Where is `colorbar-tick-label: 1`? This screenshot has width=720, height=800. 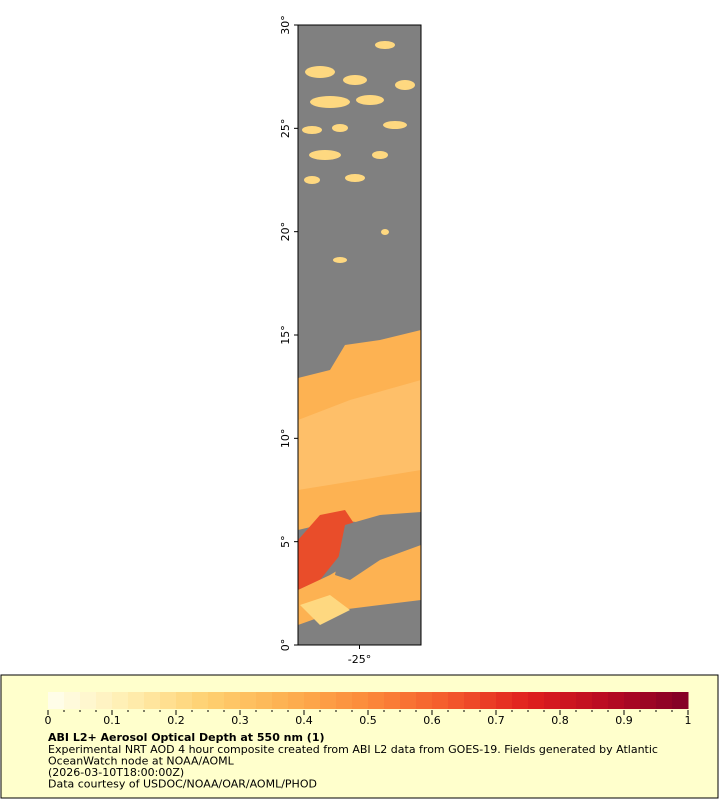 colorbar-tick-label: 1 is located at coordinates (688, 720).